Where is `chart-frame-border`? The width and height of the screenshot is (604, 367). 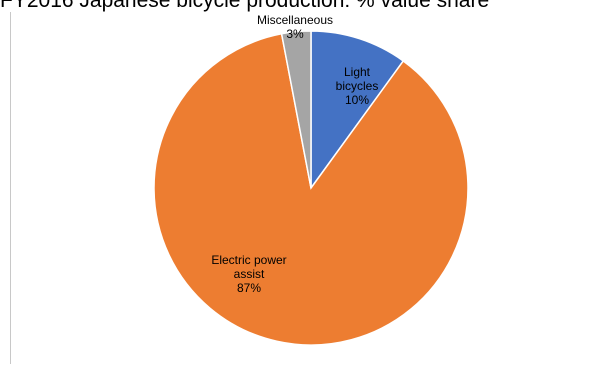 chart-frame-border is located at coordinates (10, 188).